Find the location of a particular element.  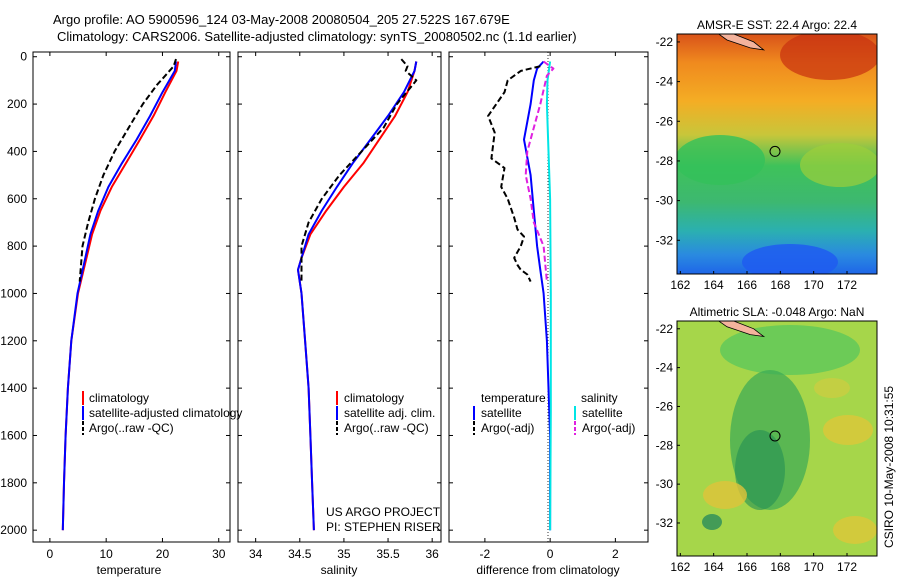

sla-map-frame is located at coordinates (777, 438).